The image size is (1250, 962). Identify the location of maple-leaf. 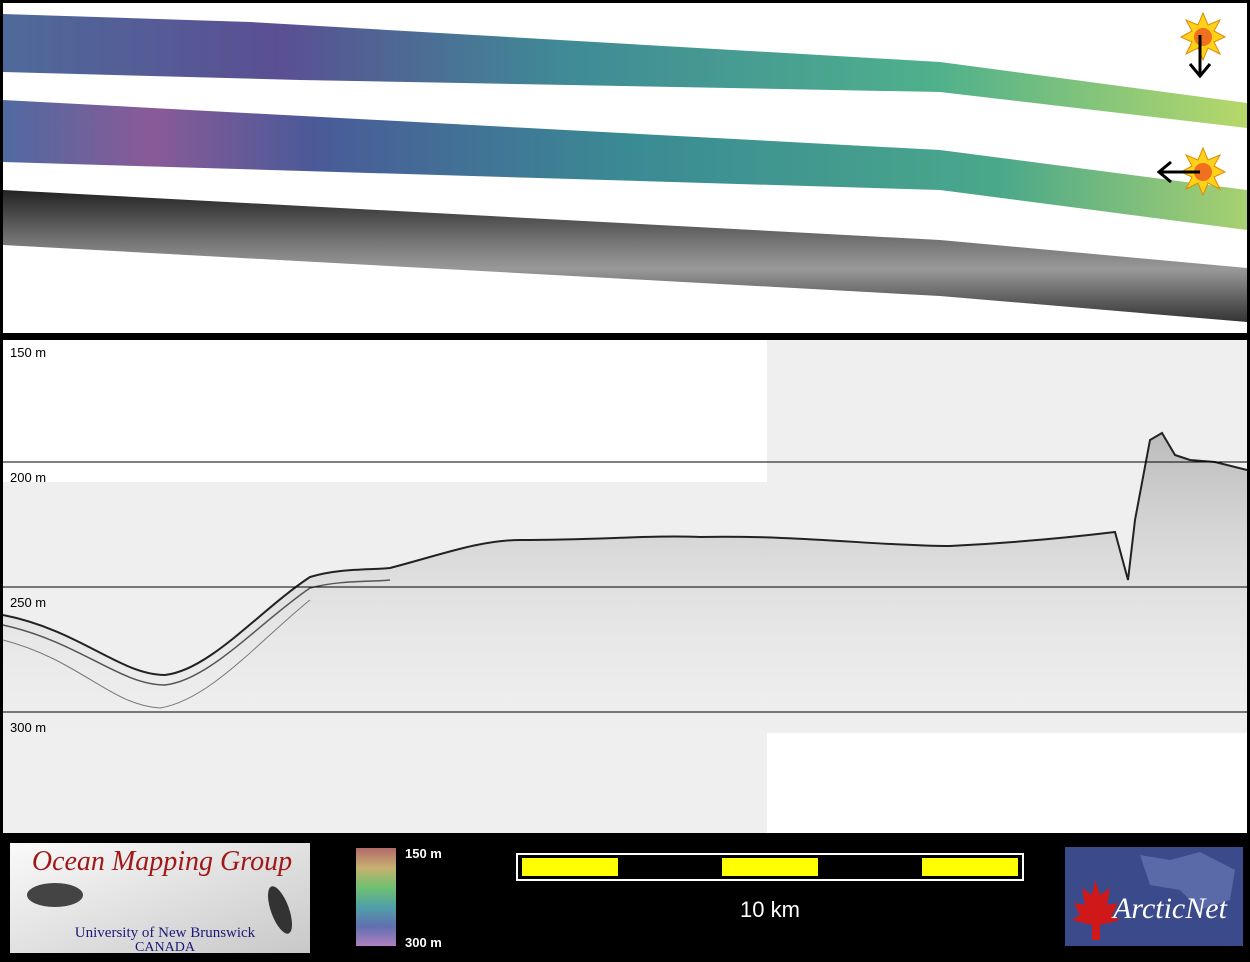
(1096, 910).